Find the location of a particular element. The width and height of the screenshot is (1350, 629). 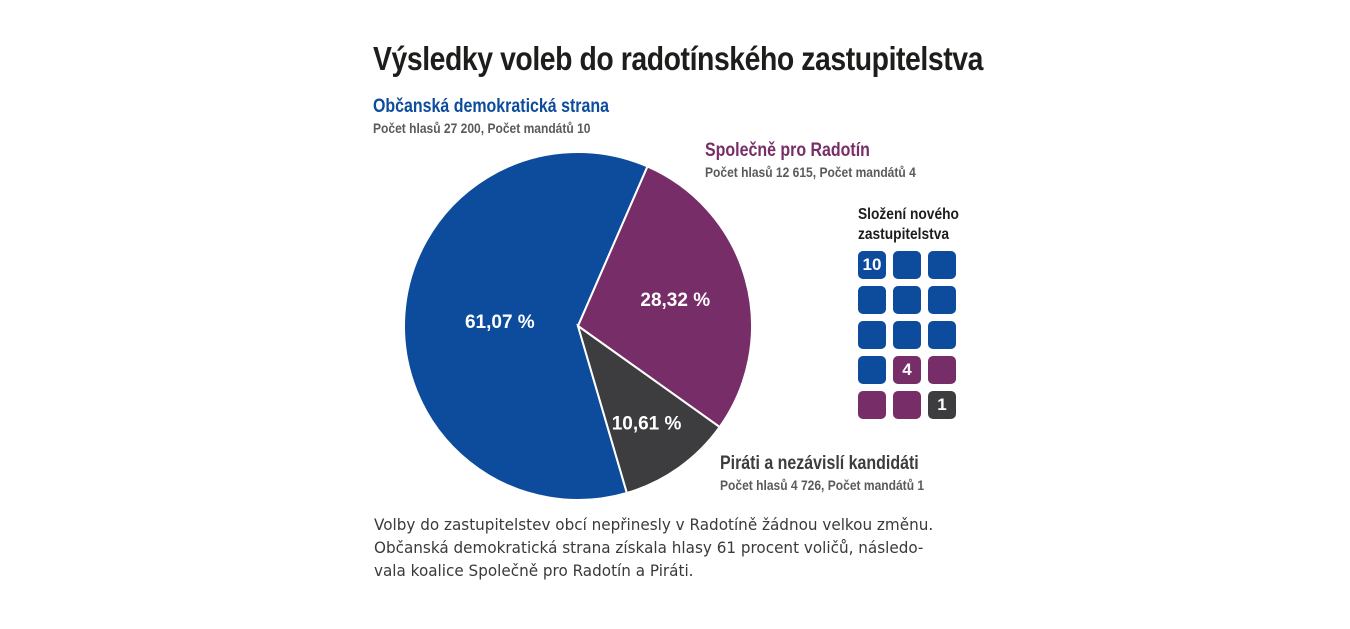

pie-label-ods: 61,07 % is located at coordinates (500, 322).